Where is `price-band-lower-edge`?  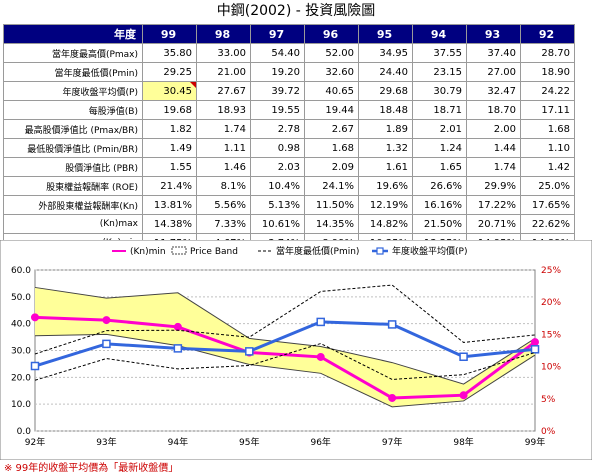
price-band-lower-edge is located at coordinates (285, 370).